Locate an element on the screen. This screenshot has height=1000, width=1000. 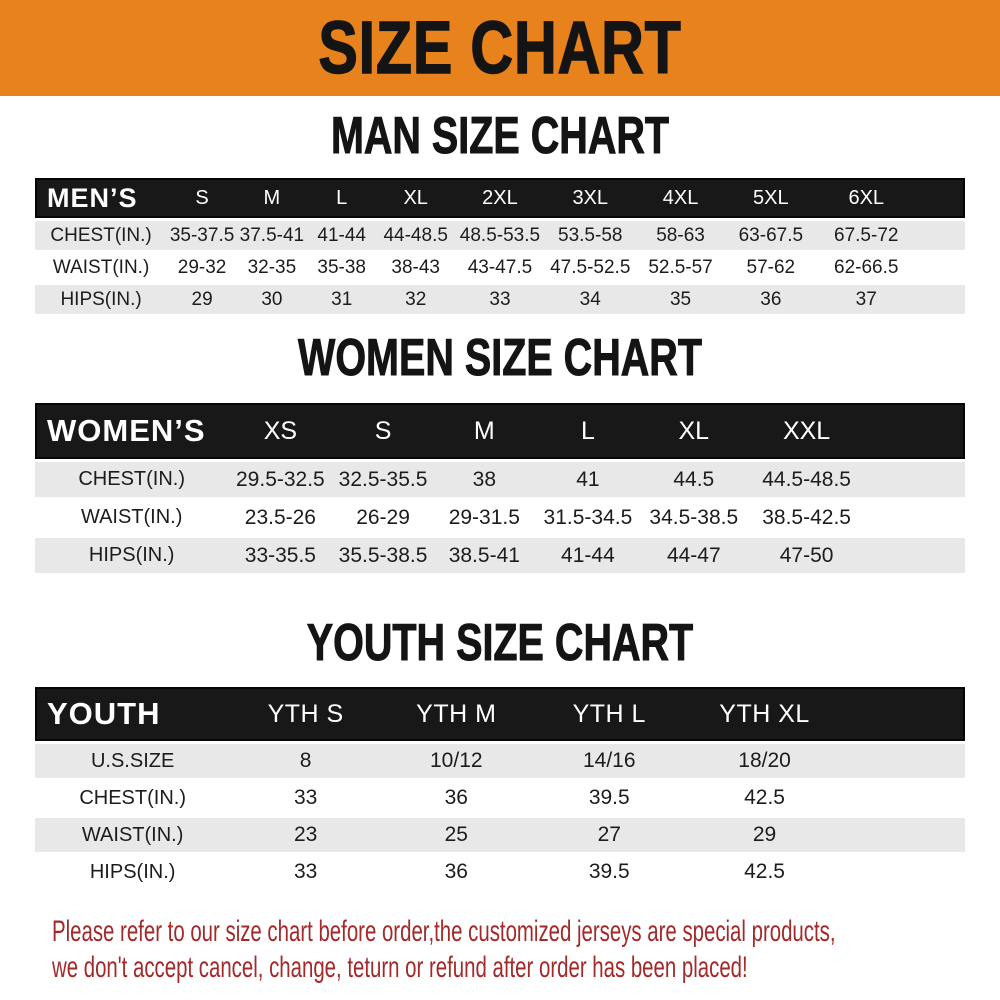
cell-value: 23.5-26 is located at coordinates (280, 517).